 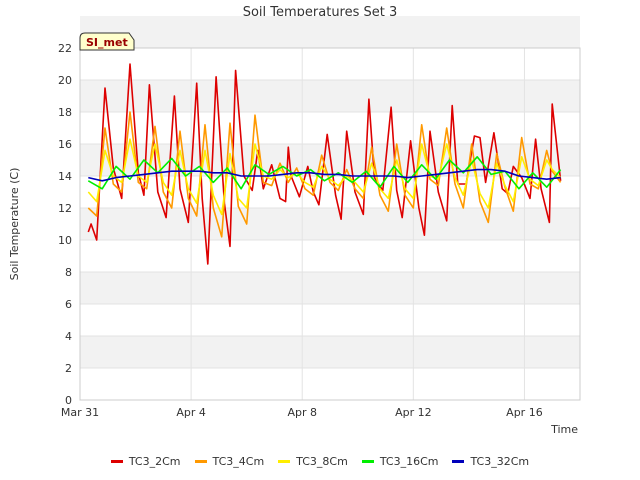 I want to click on y-axis-label: Soil Temperature (C), so click(x=14, y=224).